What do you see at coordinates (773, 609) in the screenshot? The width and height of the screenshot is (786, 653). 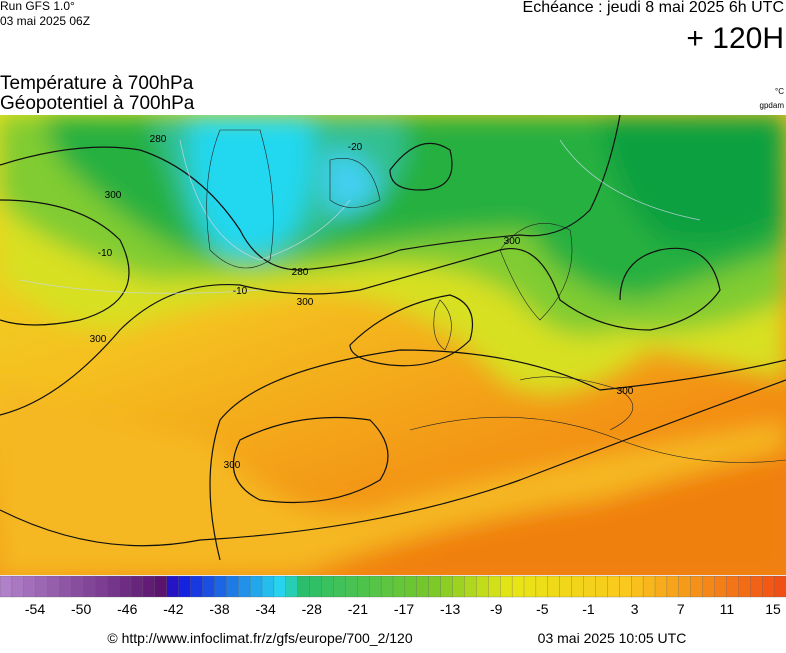 I see `colorbar-label: 15` at bounding box center [773, 609].